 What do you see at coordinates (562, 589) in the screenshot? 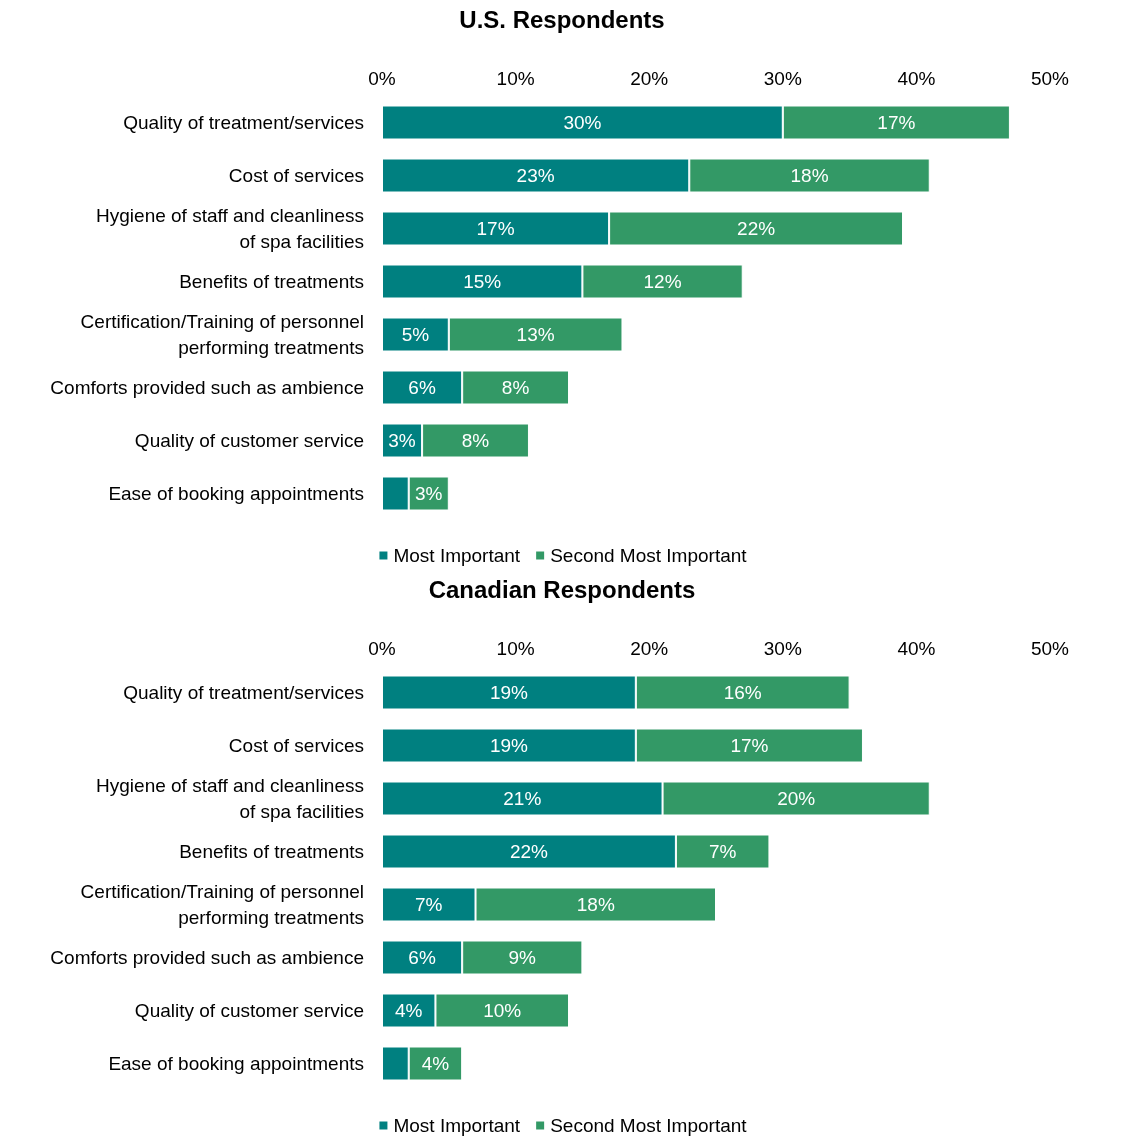
I see `chart-title: Canadian Respondents` at bounding box center [562, 589].